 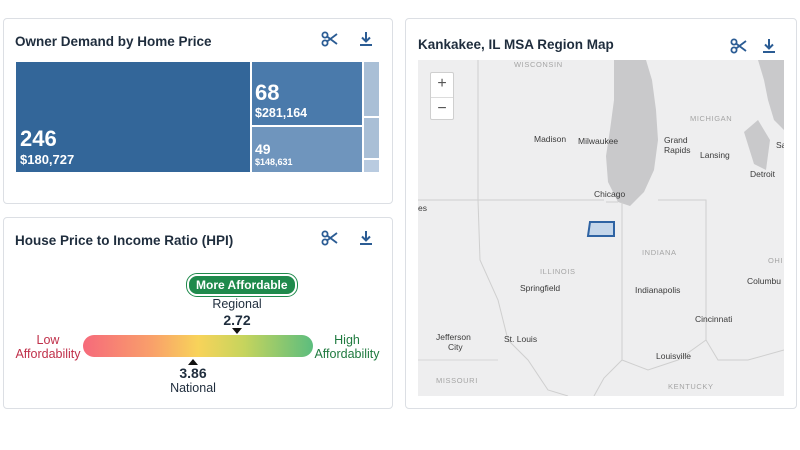 What do you see at coordinates (371, 89) in the screenshot?
I see `treemap-tile-small-a` at bounding box center [371, 89].